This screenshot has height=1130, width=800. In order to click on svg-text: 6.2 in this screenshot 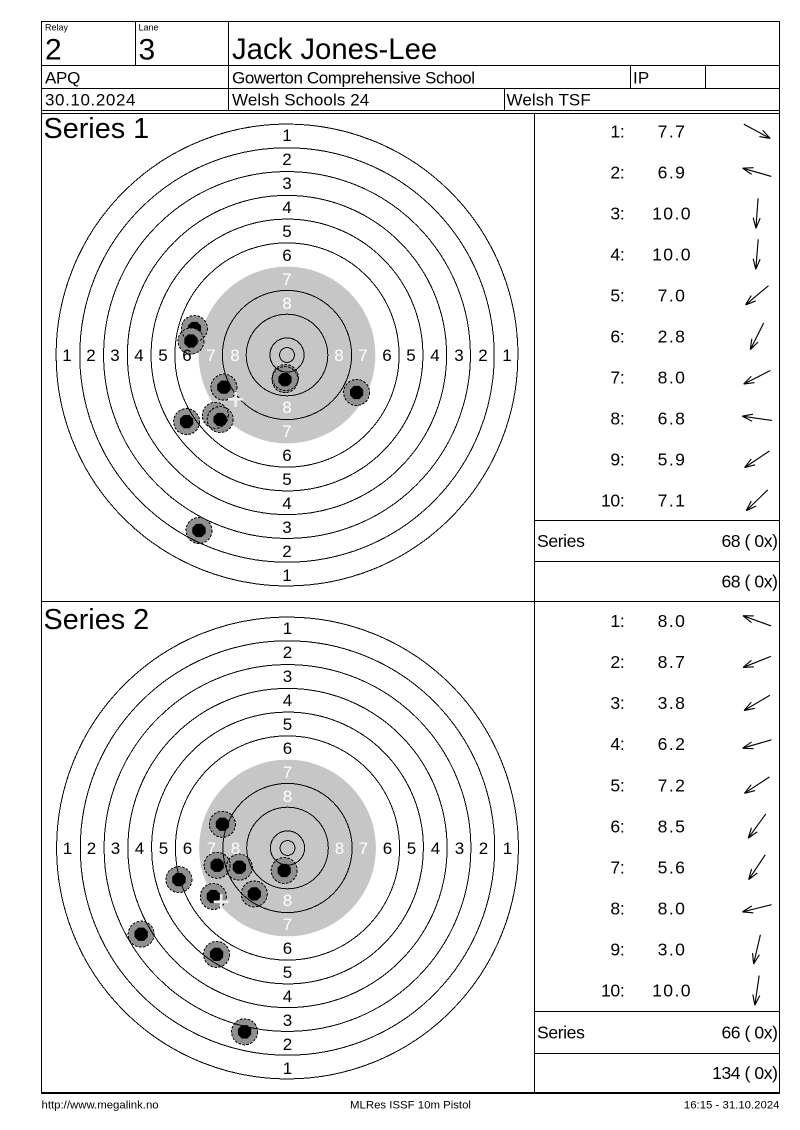, I will do `click(672, 744)`.